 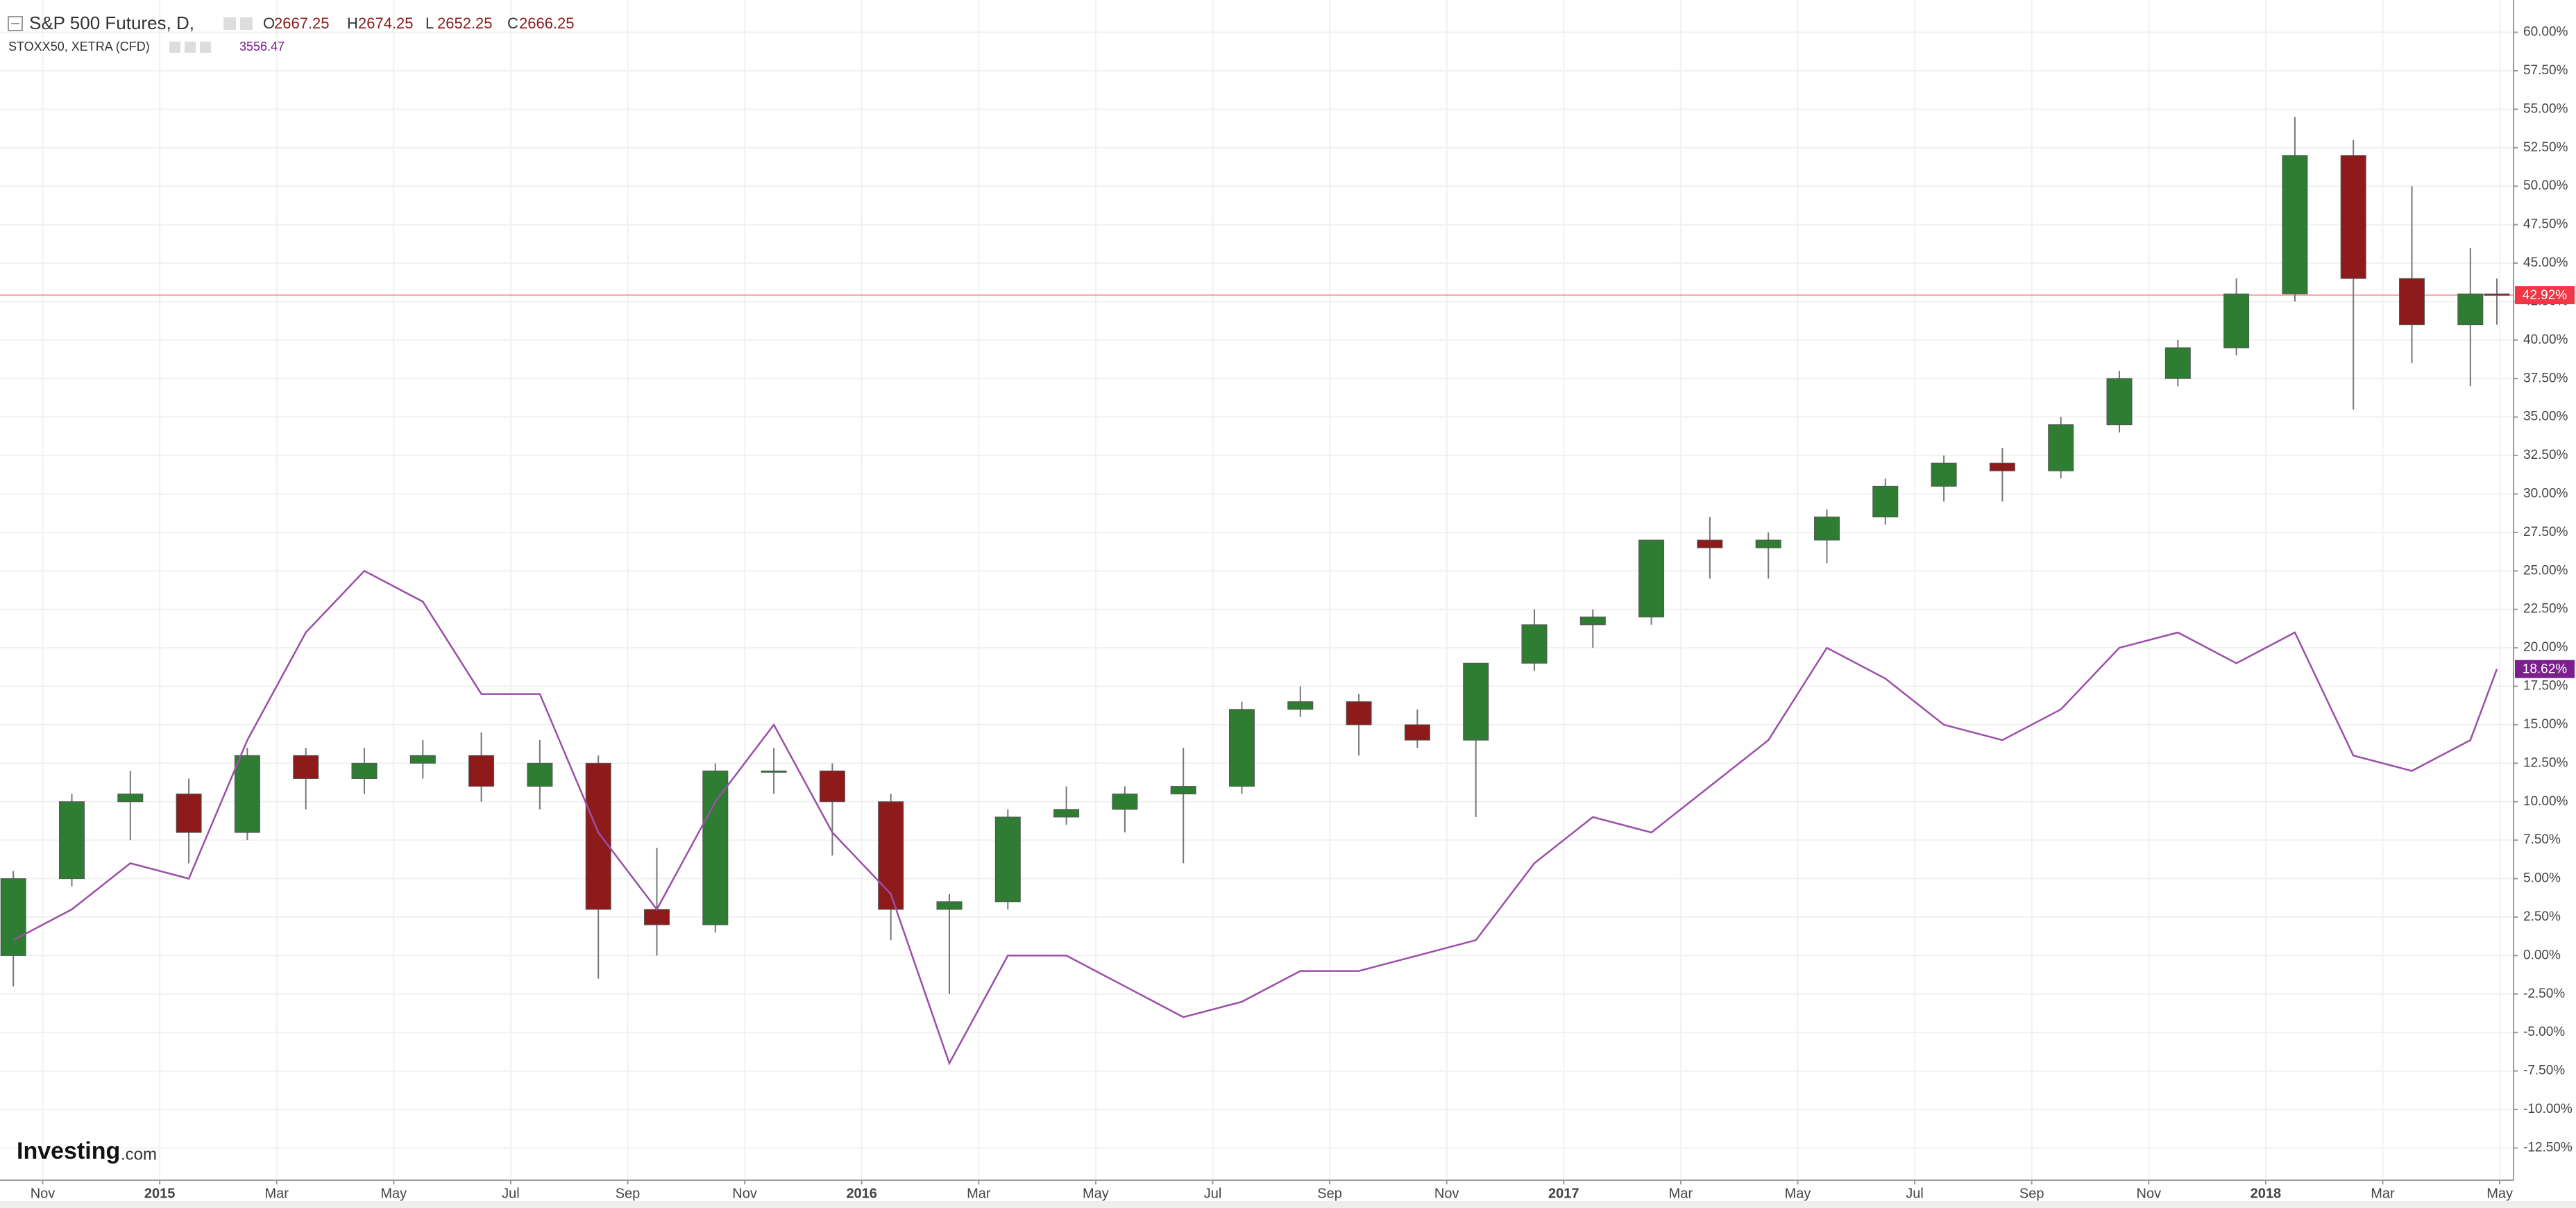 What do you see at coordinates (2545, 378) in the screenshot?
I see `y-tick-label: 37.50%` at bounding box center [2545, 378].